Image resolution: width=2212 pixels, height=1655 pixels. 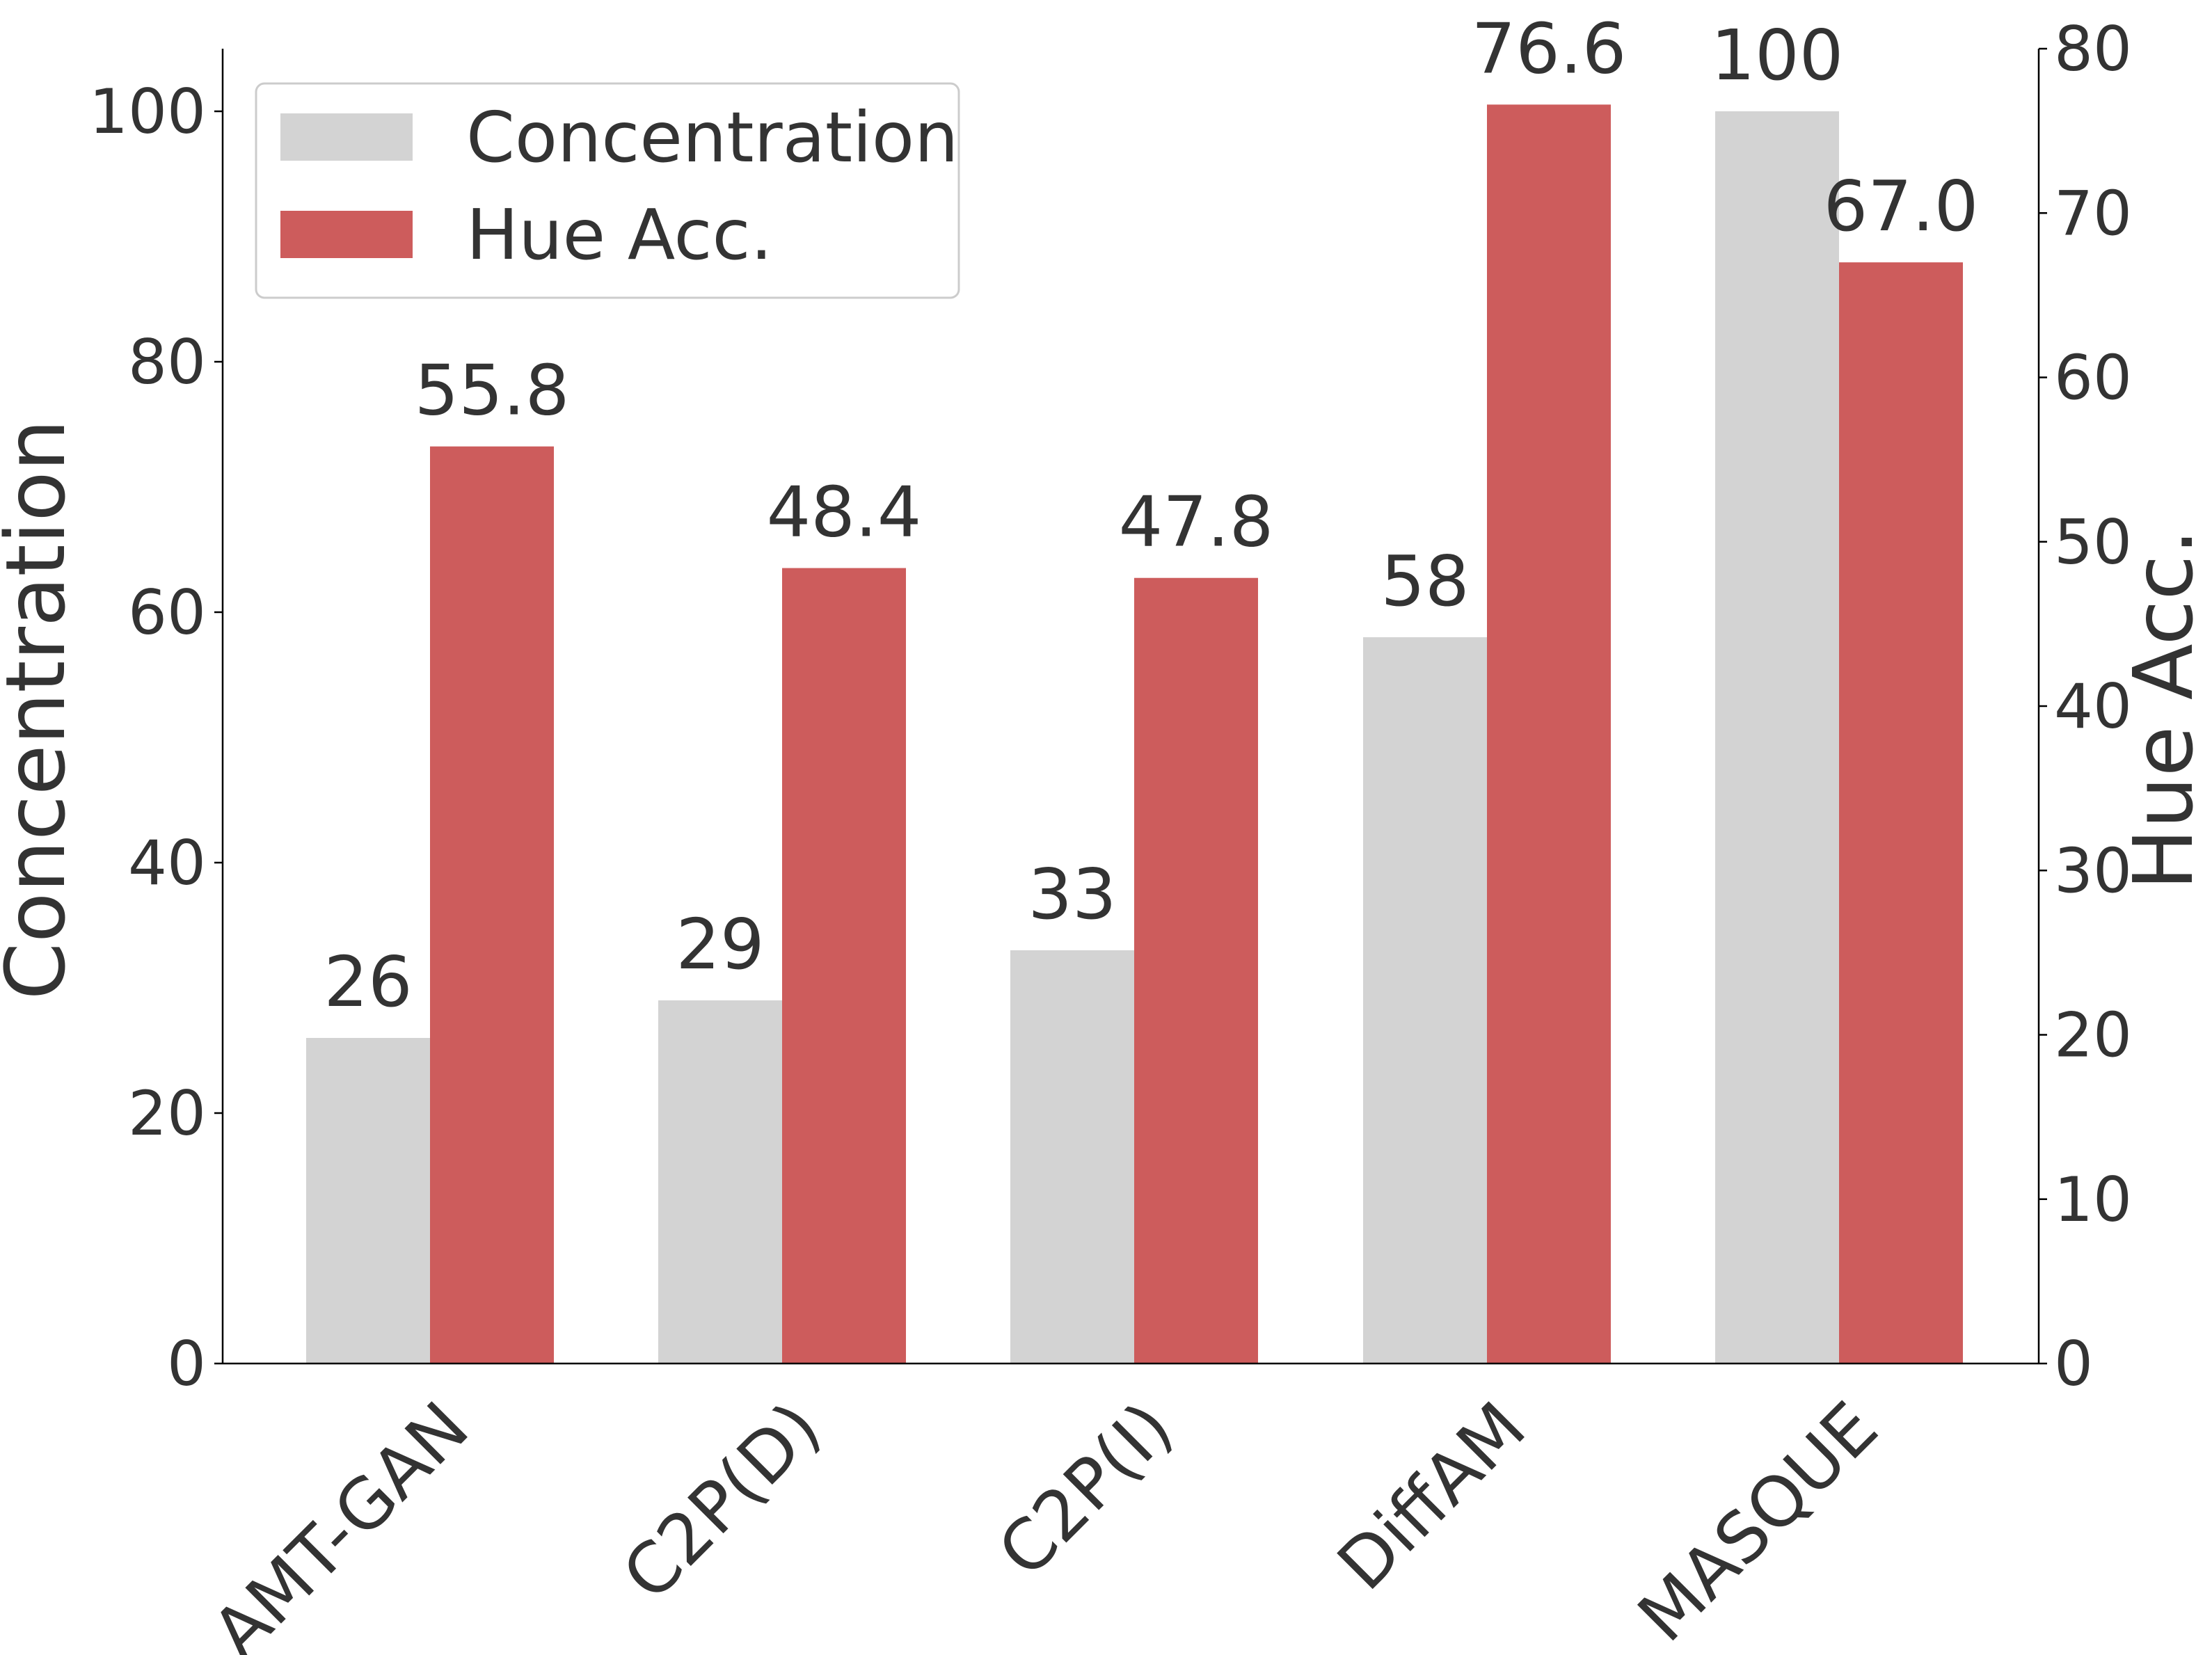 What do you see at coordinates (1196, 970) in the screenshot?
I see `bar-hue-acc-c2p-i` at bounding box center [1196, 970].